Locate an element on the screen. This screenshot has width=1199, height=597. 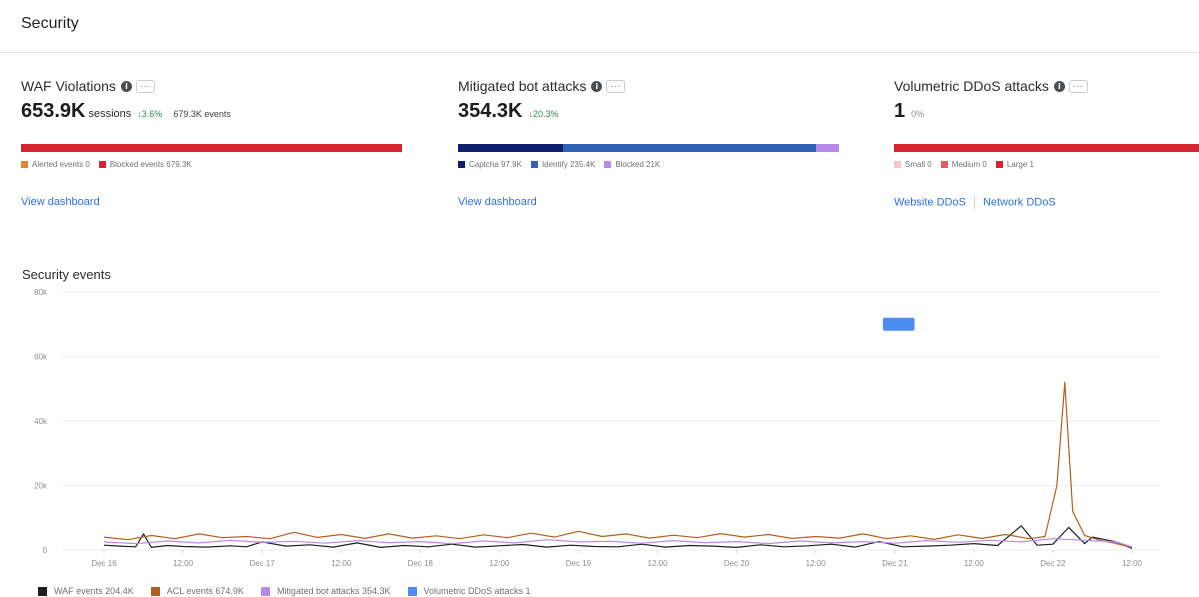
bots-legend-item: Captcha 97.9K is located at coordinates (490, 164).